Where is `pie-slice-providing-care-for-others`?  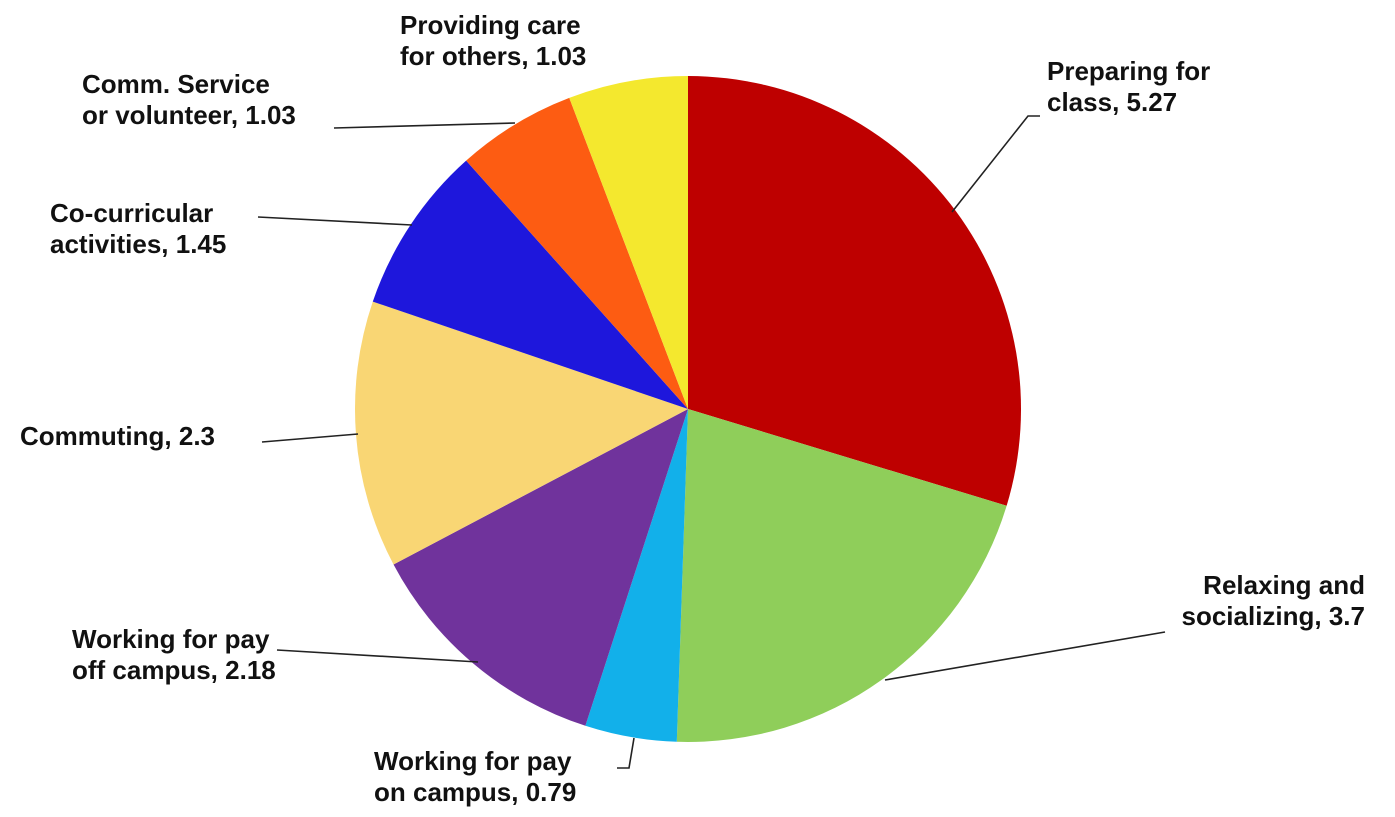 pie-slice-providing-care-for-others is located at coordinates (628, 242).